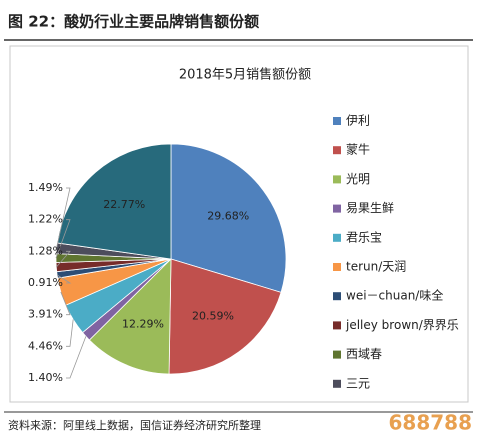 This screenshot has height=441, width=477. Describe the element at coordinates (376, 267) in the screenshot. I see `legend-label: terun/天润` at that location.